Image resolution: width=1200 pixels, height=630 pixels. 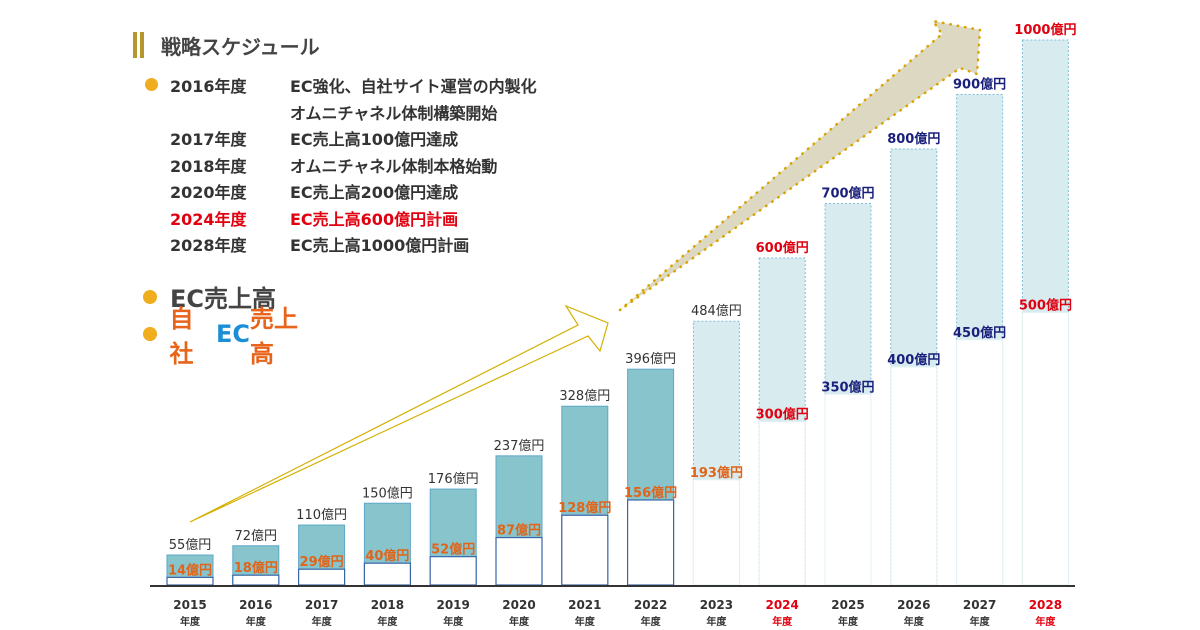 I want to click on x-tick-label: 2018, so click(x=387, y=605).